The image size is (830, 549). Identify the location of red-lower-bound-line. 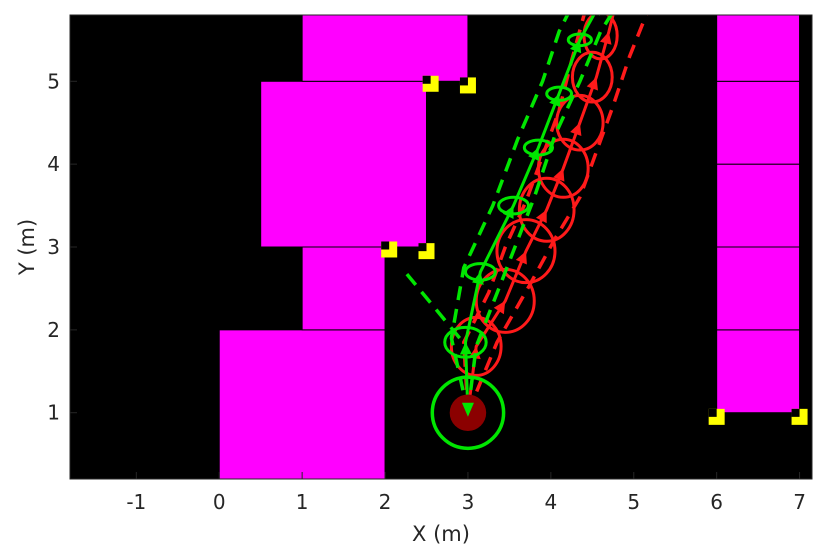
(524, 214).